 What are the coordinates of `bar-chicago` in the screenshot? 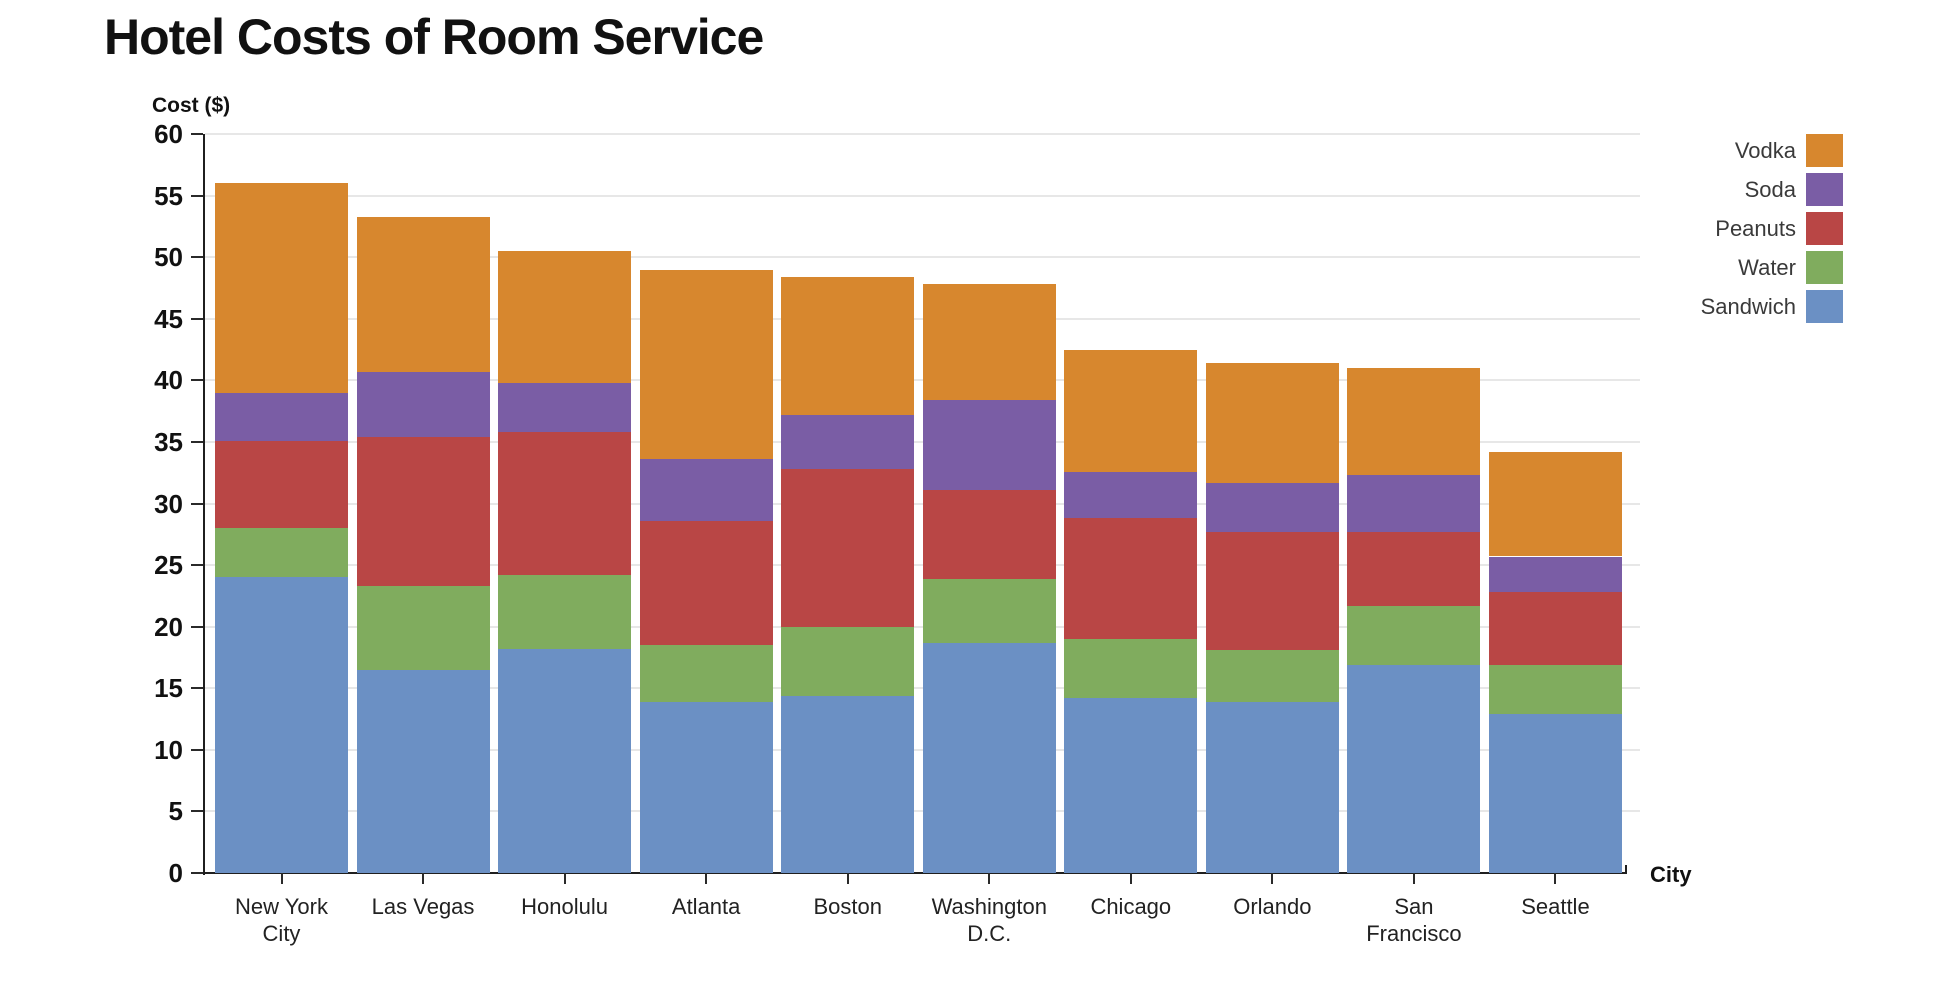 It's located at (1131, 436).